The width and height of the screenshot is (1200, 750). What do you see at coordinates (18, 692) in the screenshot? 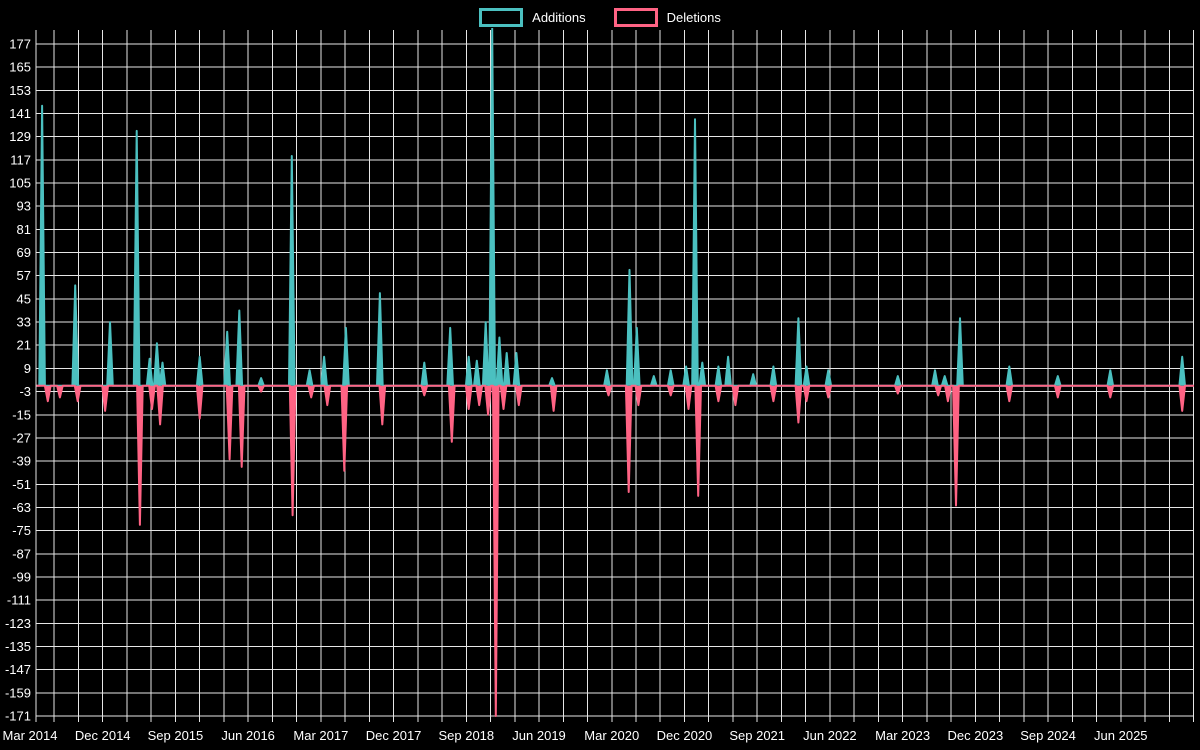
I see `y-axis-tick-label: -159` at bounding box center [18, 692].